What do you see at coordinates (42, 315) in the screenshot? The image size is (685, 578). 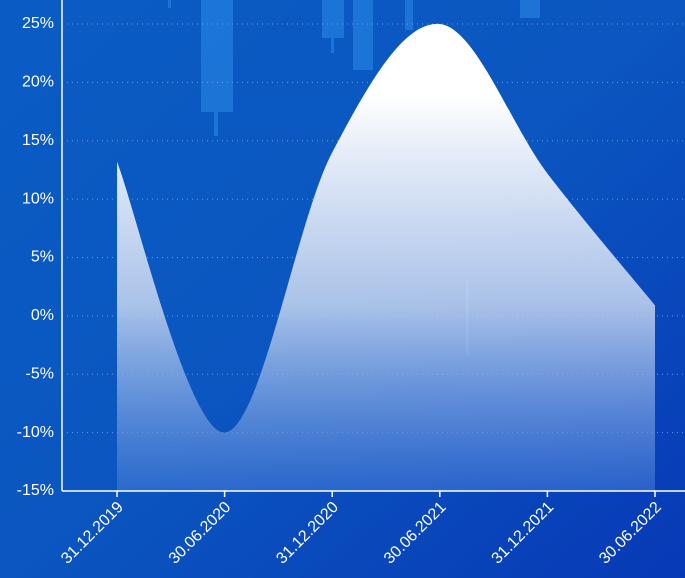 I see `y-tick-label: 0%` at bounding box center [42, 315].